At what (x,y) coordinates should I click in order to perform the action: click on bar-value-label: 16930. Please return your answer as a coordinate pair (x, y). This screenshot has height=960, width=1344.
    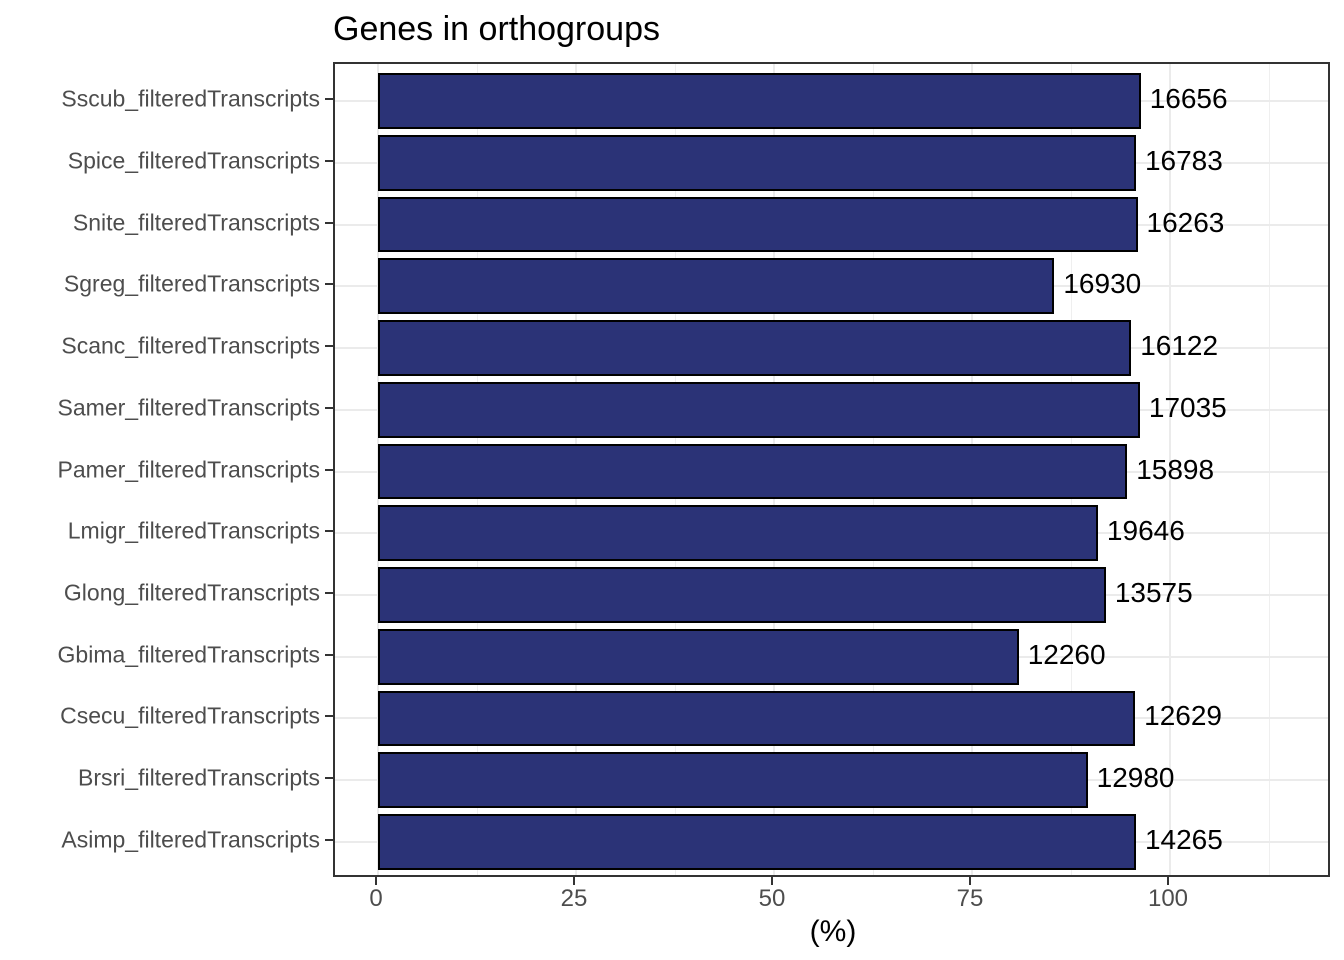
    Looking at the image, I should click on (1102, 284).